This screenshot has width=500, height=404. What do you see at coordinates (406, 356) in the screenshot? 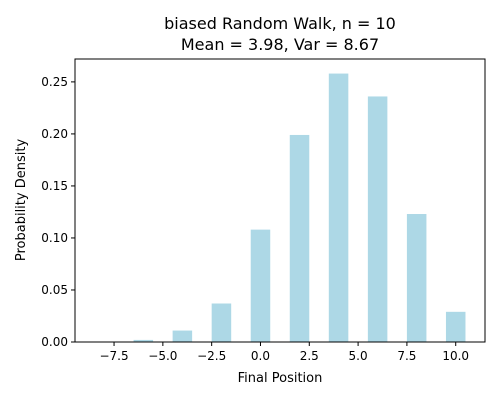
I see `x-tick-label: 7.5` at bounding box center [406, 356].